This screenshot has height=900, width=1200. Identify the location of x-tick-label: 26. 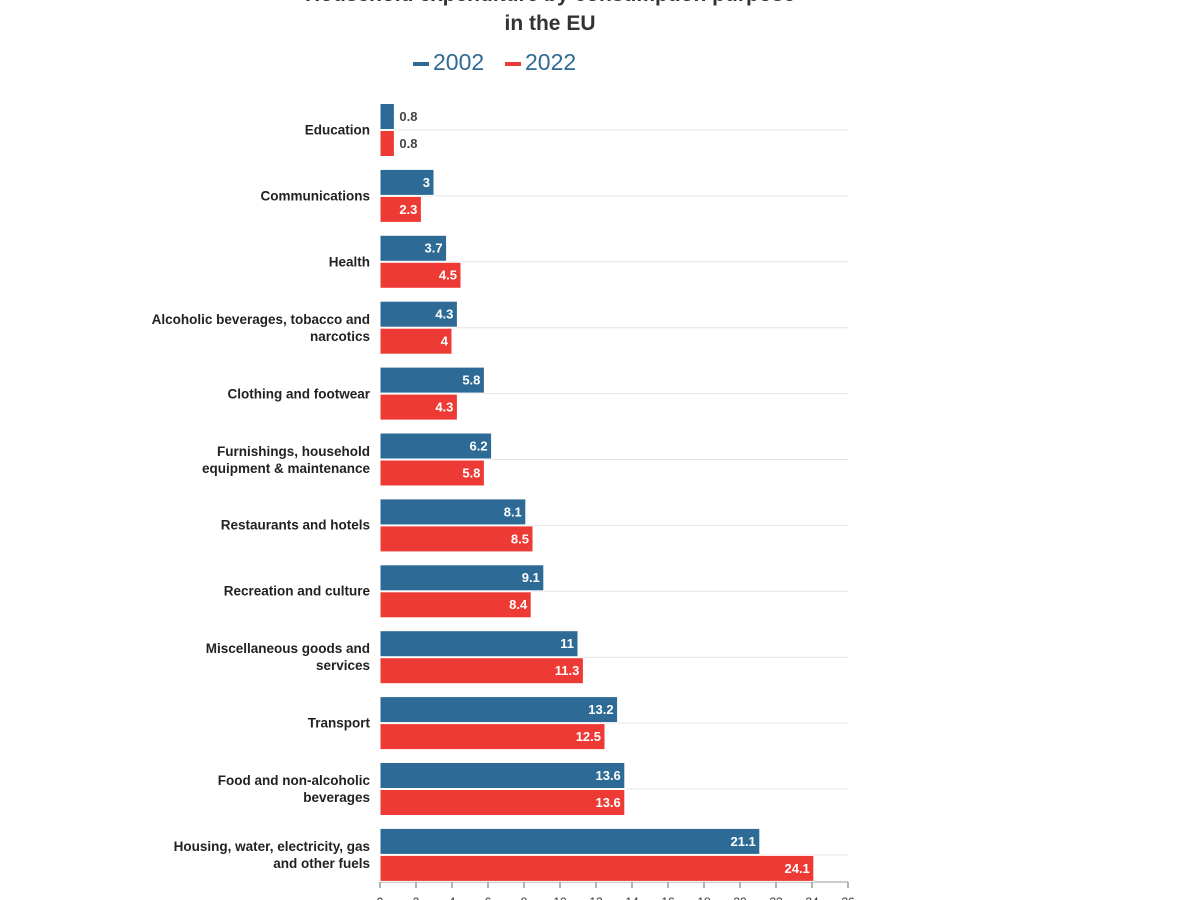
(848, 897).